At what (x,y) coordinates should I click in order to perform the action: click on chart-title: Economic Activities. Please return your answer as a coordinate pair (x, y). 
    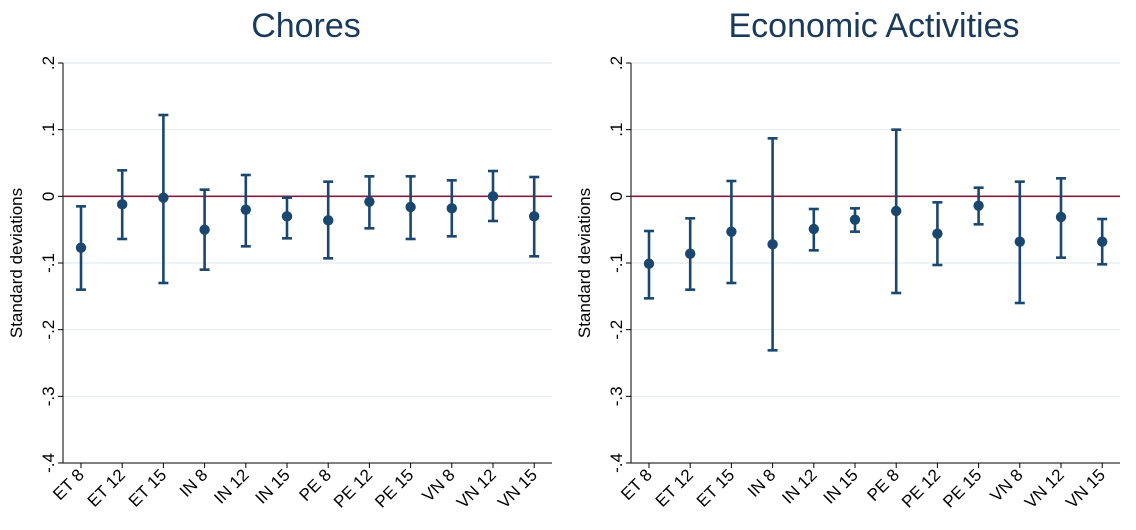
    Looking at the image, I should click on (874, 26).